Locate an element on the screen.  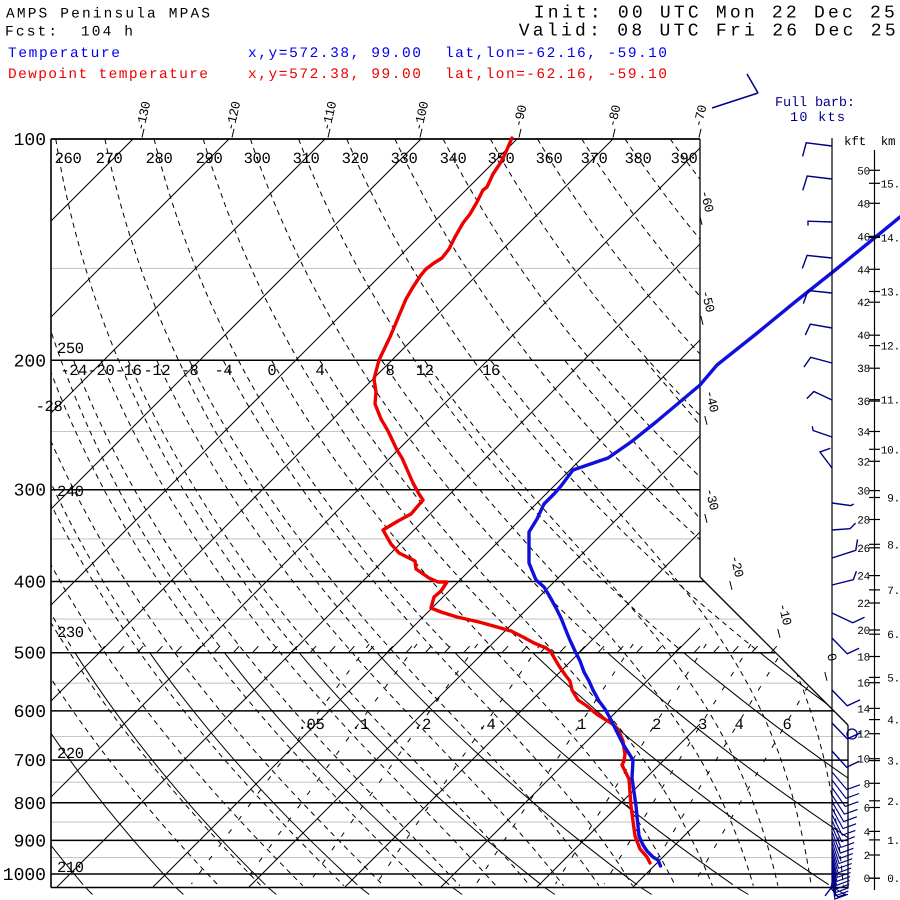
svg-text: 310 is located at coordinates (306, 159).